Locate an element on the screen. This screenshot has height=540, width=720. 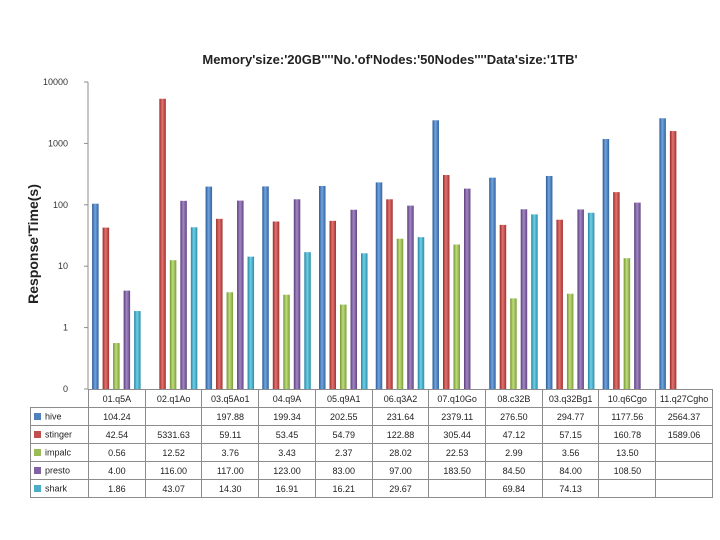
y-tick-label: 1000 is located at coordinates (58, 143).